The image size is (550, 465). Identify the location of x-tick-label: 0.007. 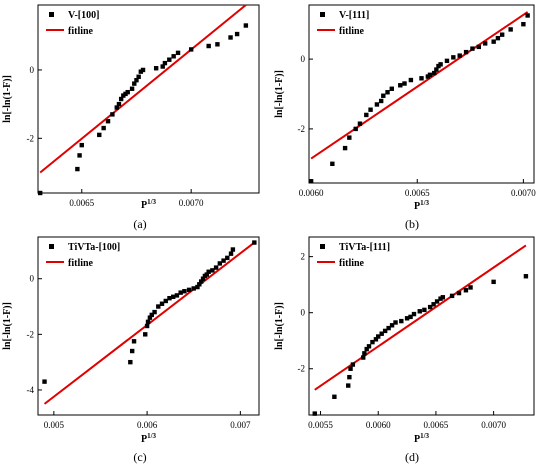
(240, 425).